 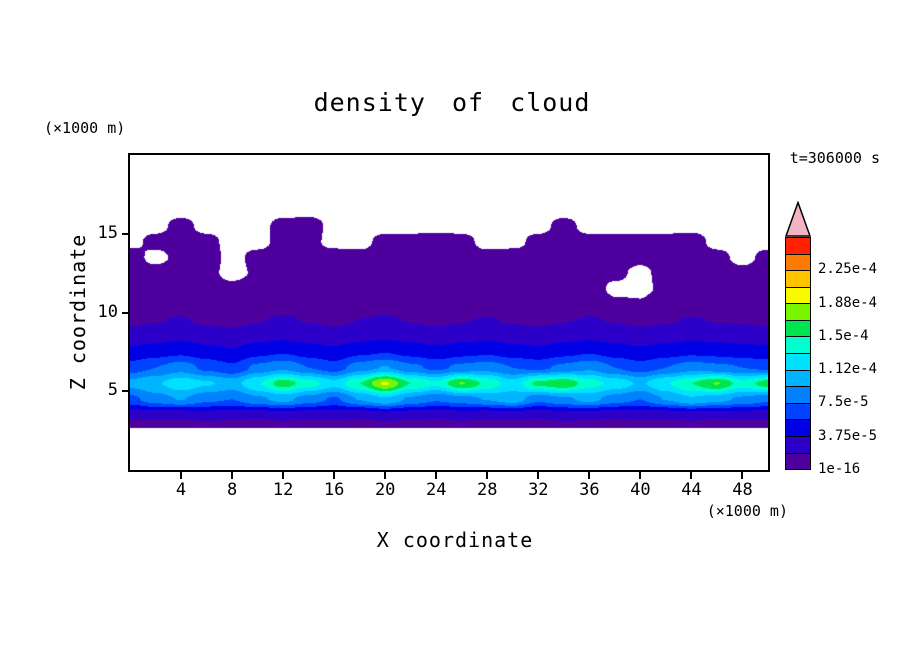 What do you see at coordinates (112, 390) in the screenshot?
I see `y-tick-label: 5` at bounding box center [112, 390].